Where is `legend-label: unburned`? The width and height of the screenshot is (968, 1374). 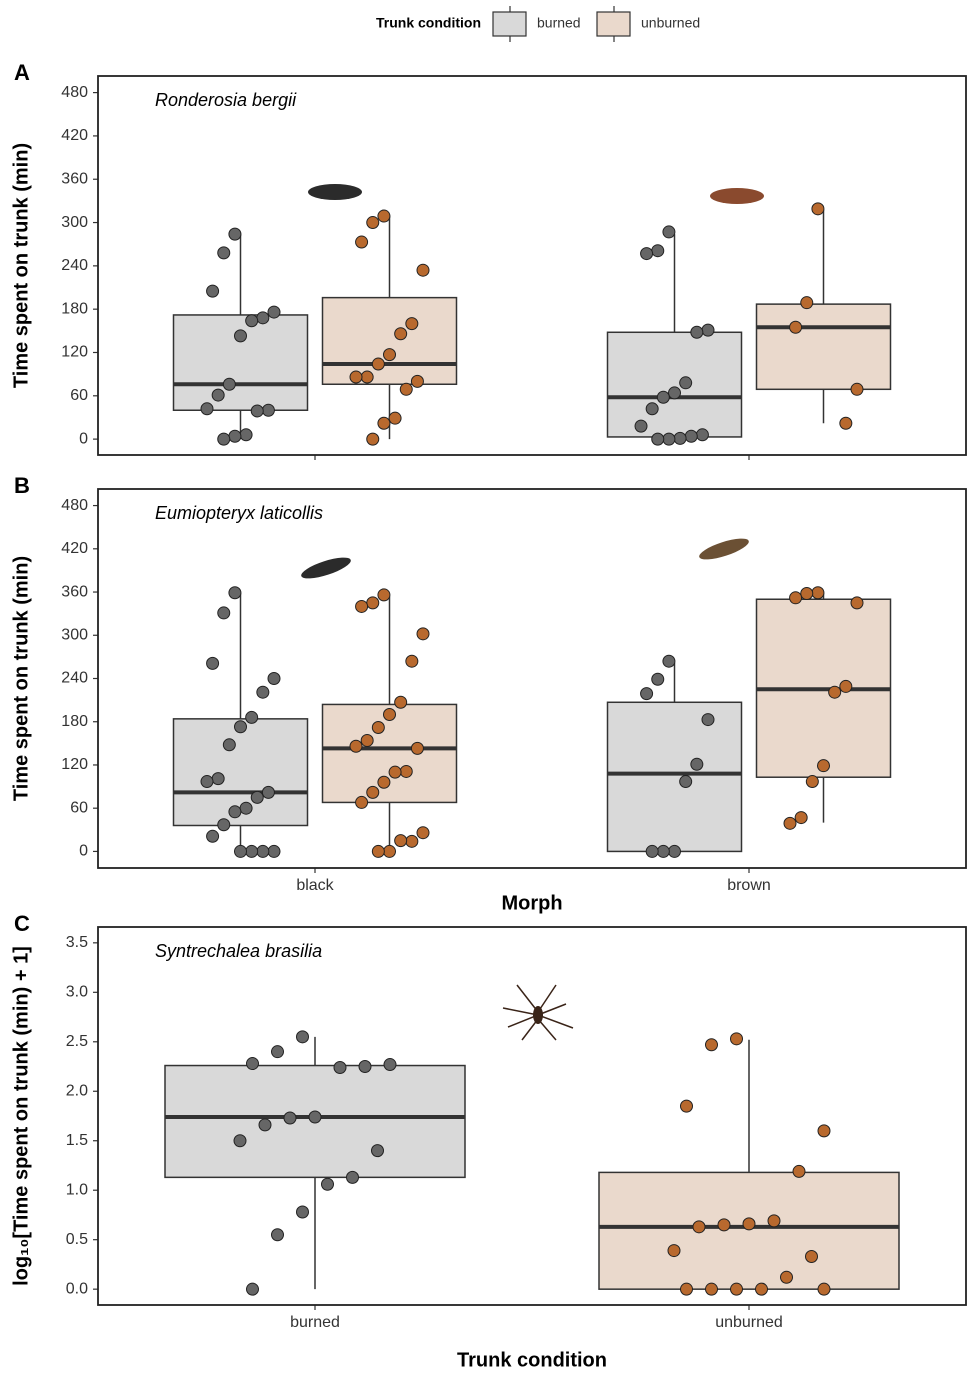
legend-label: unburned is located at coordinates (670, 23).